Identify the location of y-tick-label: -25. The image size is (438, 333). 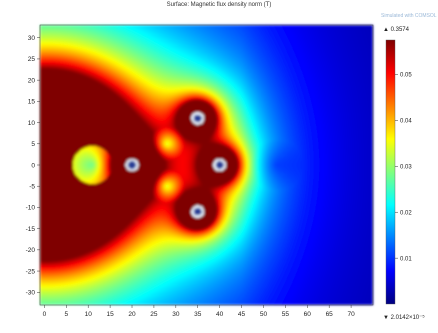
(31, 271).